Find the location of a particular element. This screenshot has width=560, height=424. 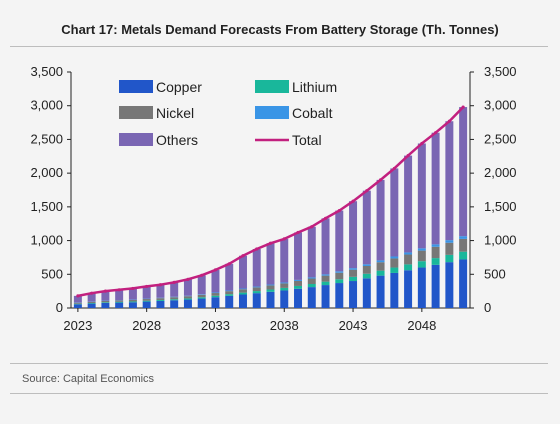

source-note: Source: Capital Economics is located at coordinates (88, 379).